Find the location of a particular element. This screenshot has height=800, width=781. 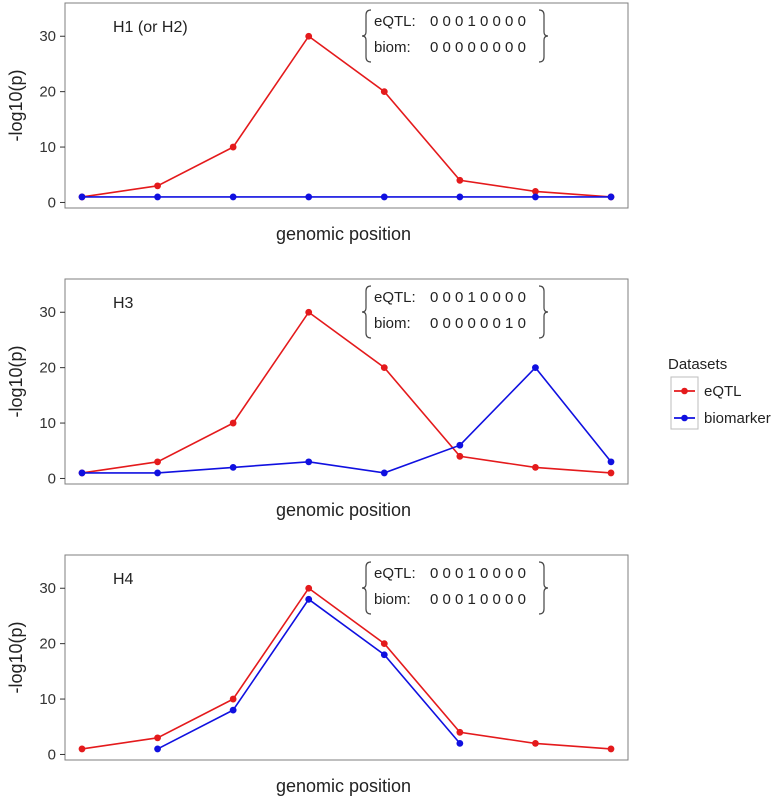

series-eqtl is located at coordinates (346, 668).